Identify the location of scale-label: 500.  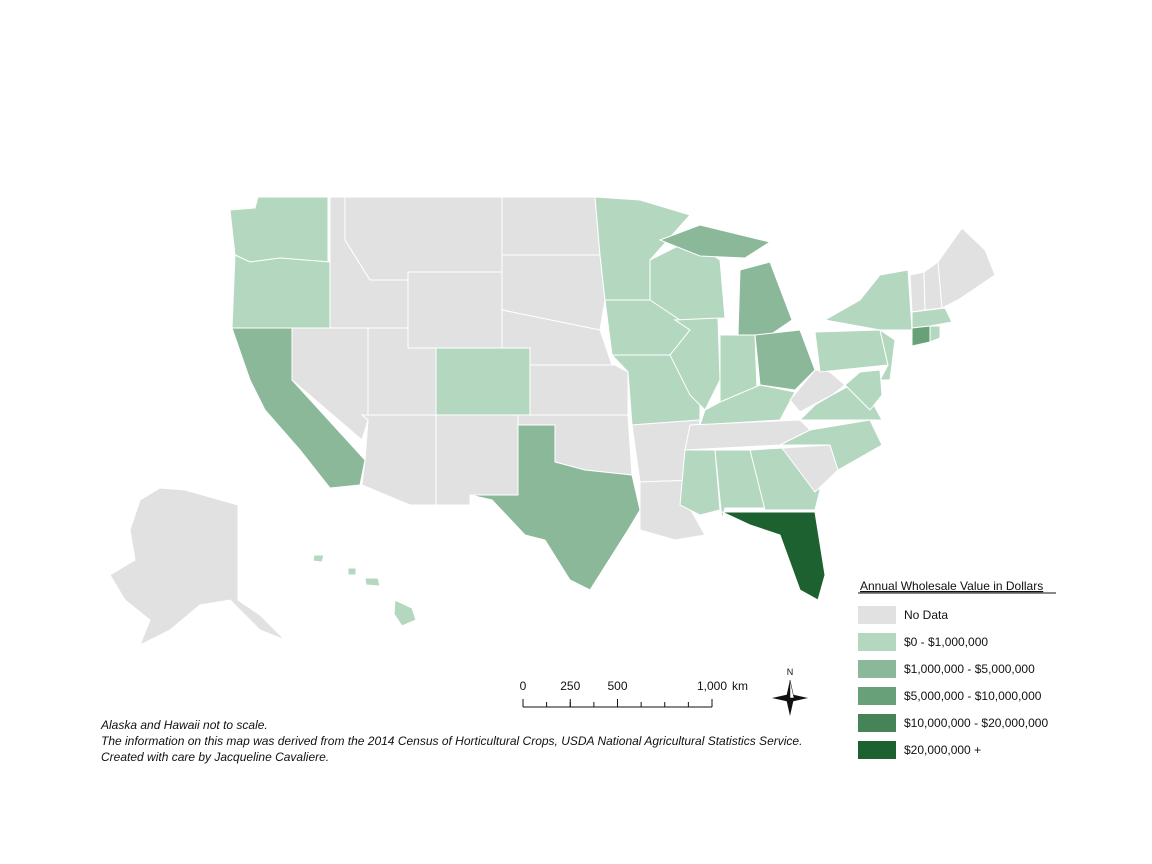
(617, 686).